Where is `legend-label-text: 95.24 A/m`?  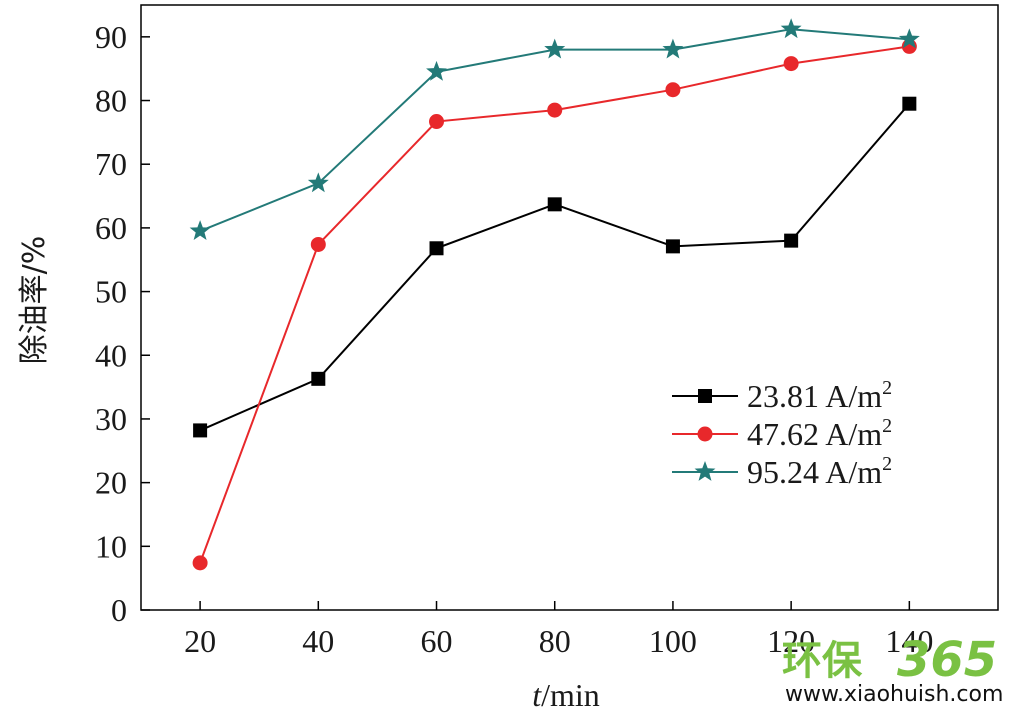 legend-label-text: 95.24 A/m is located at coordinates (814, 472).